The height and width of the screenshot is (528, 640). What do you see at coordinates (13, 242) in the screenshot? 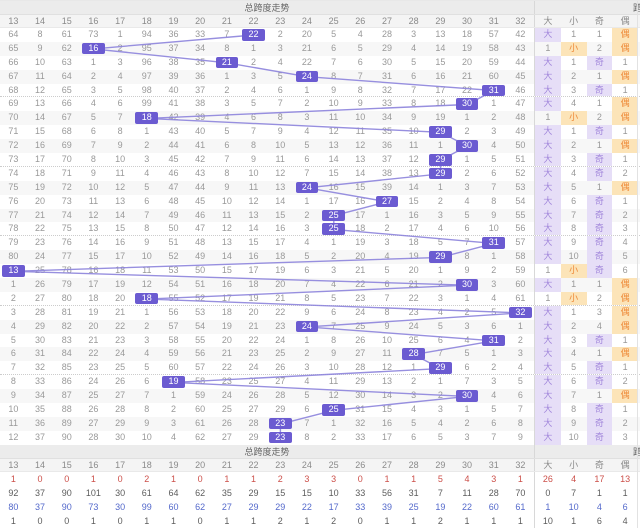
I see `miss-cell: 79` at bounding box center [13, 242].